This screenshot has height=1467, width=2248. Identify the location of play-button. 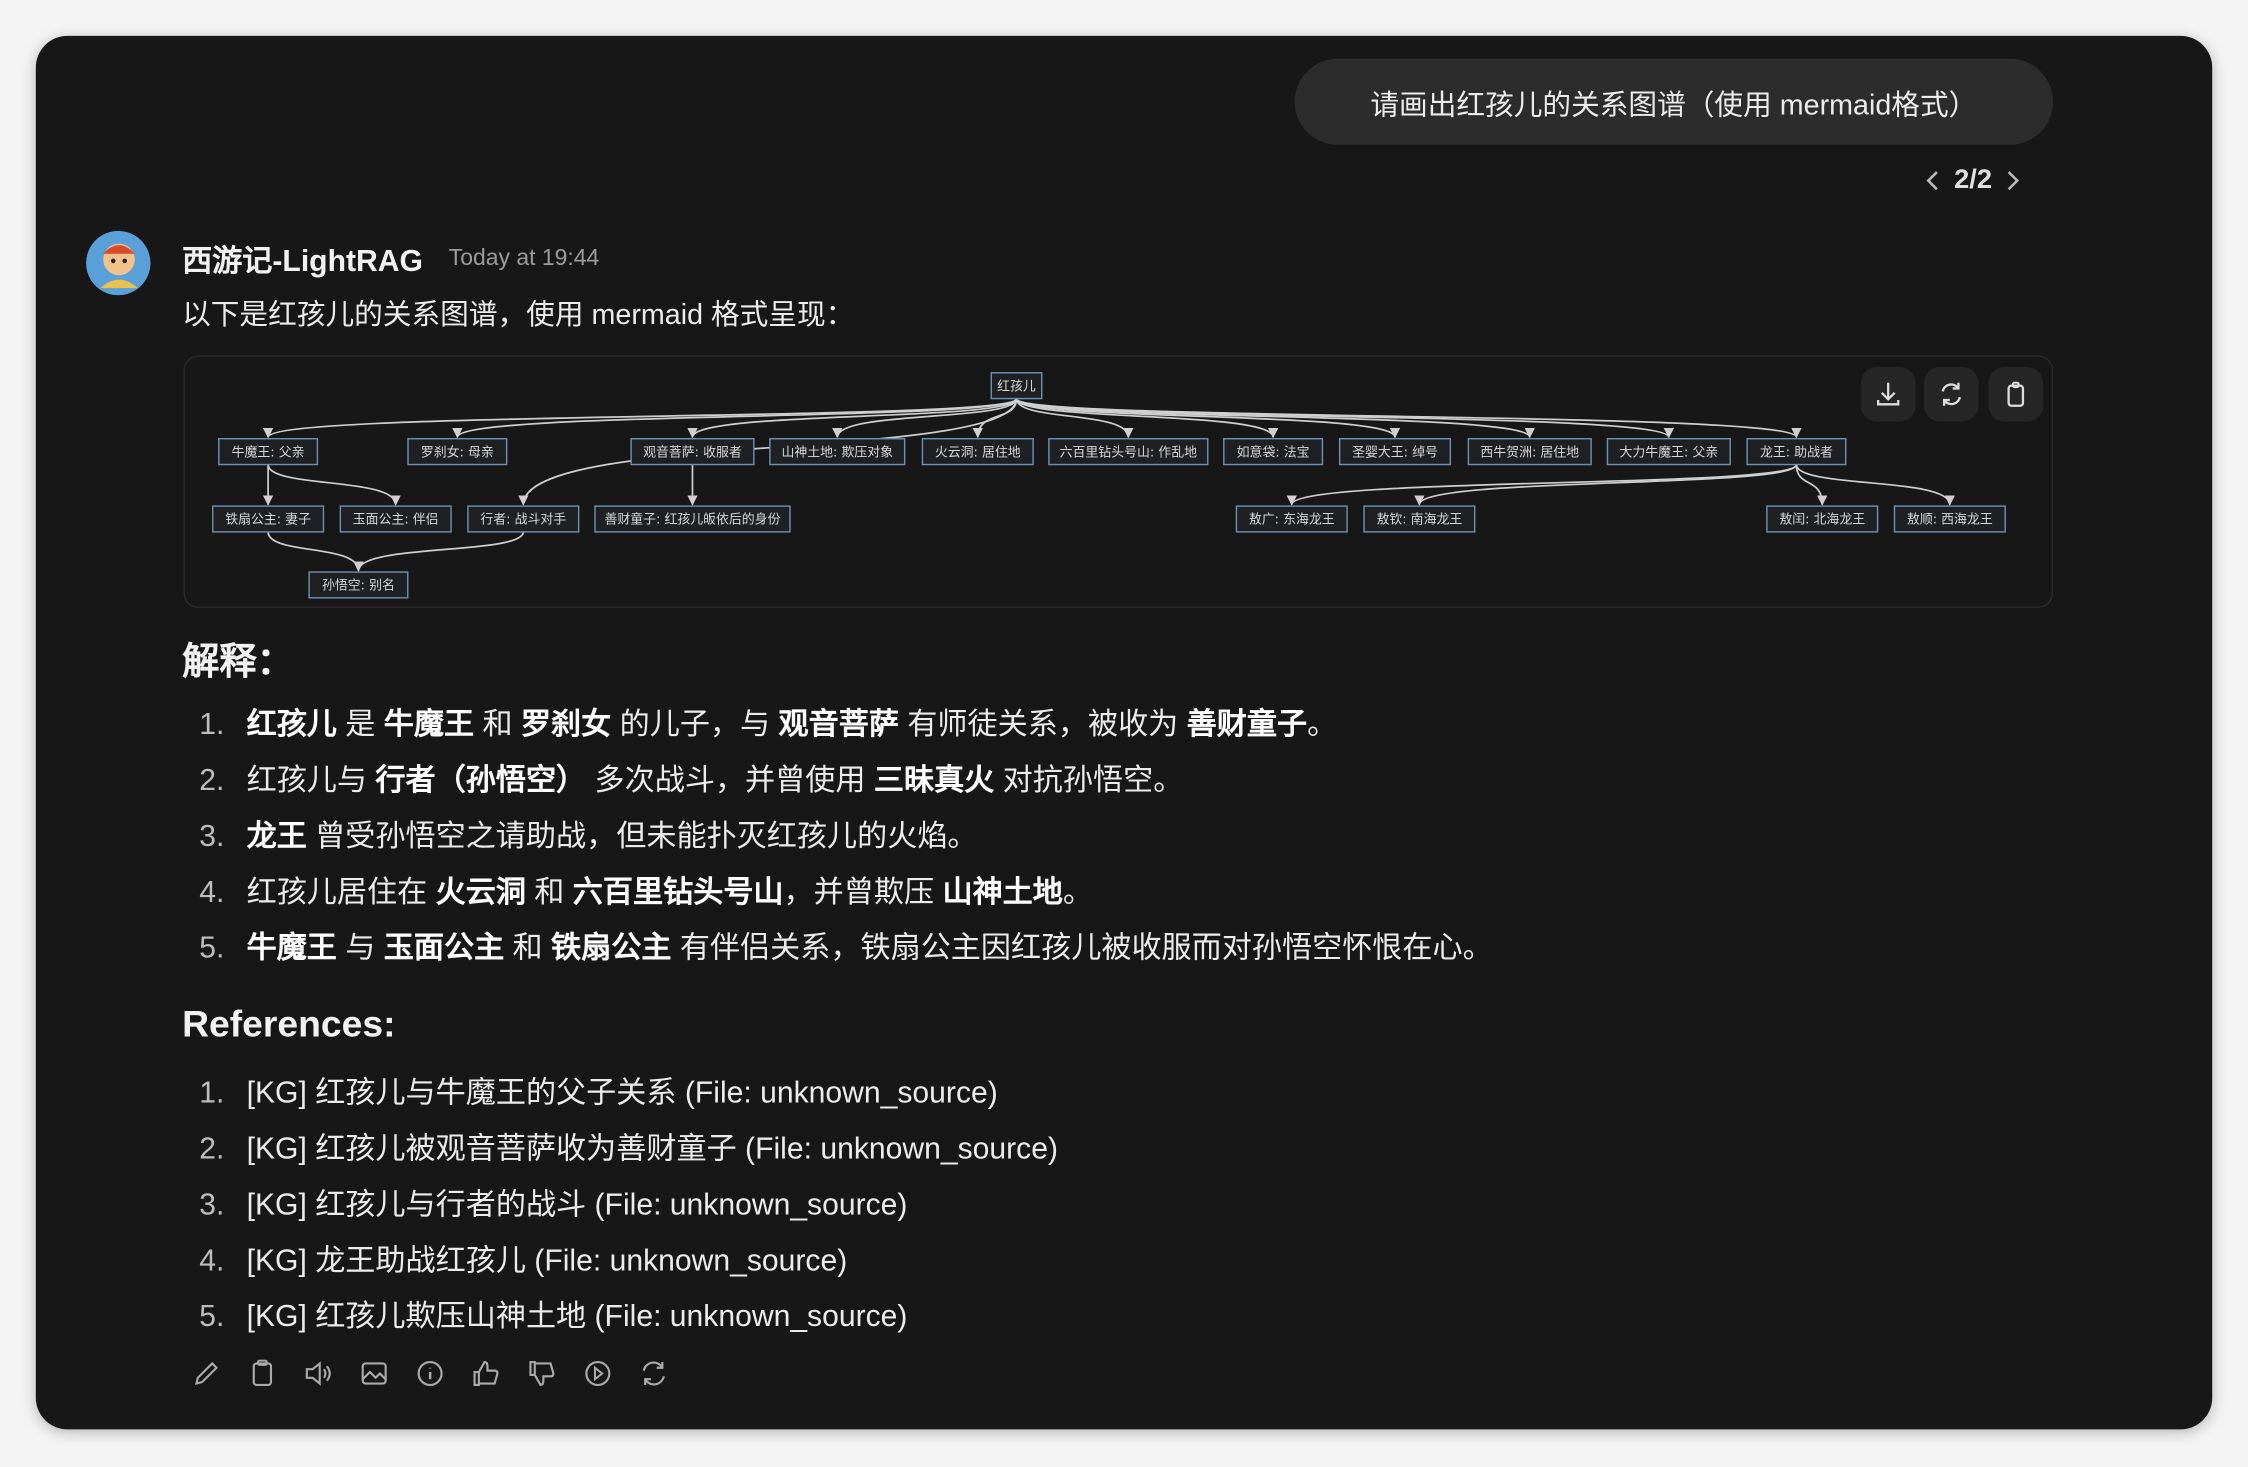
(599, 1375).